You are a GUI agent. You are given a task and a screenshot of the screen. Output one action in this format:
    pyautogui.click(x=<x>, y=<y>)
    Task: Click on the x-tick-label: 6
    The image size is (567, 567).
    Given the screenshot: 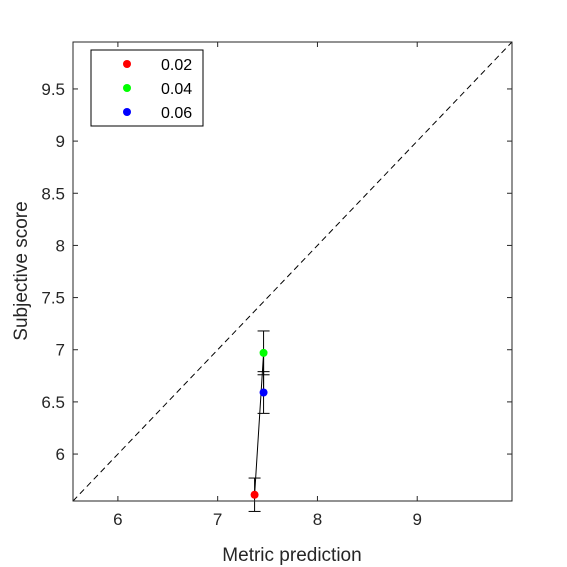 What is the action you would take?
    pyautogui.click(x=117, y=519)
    